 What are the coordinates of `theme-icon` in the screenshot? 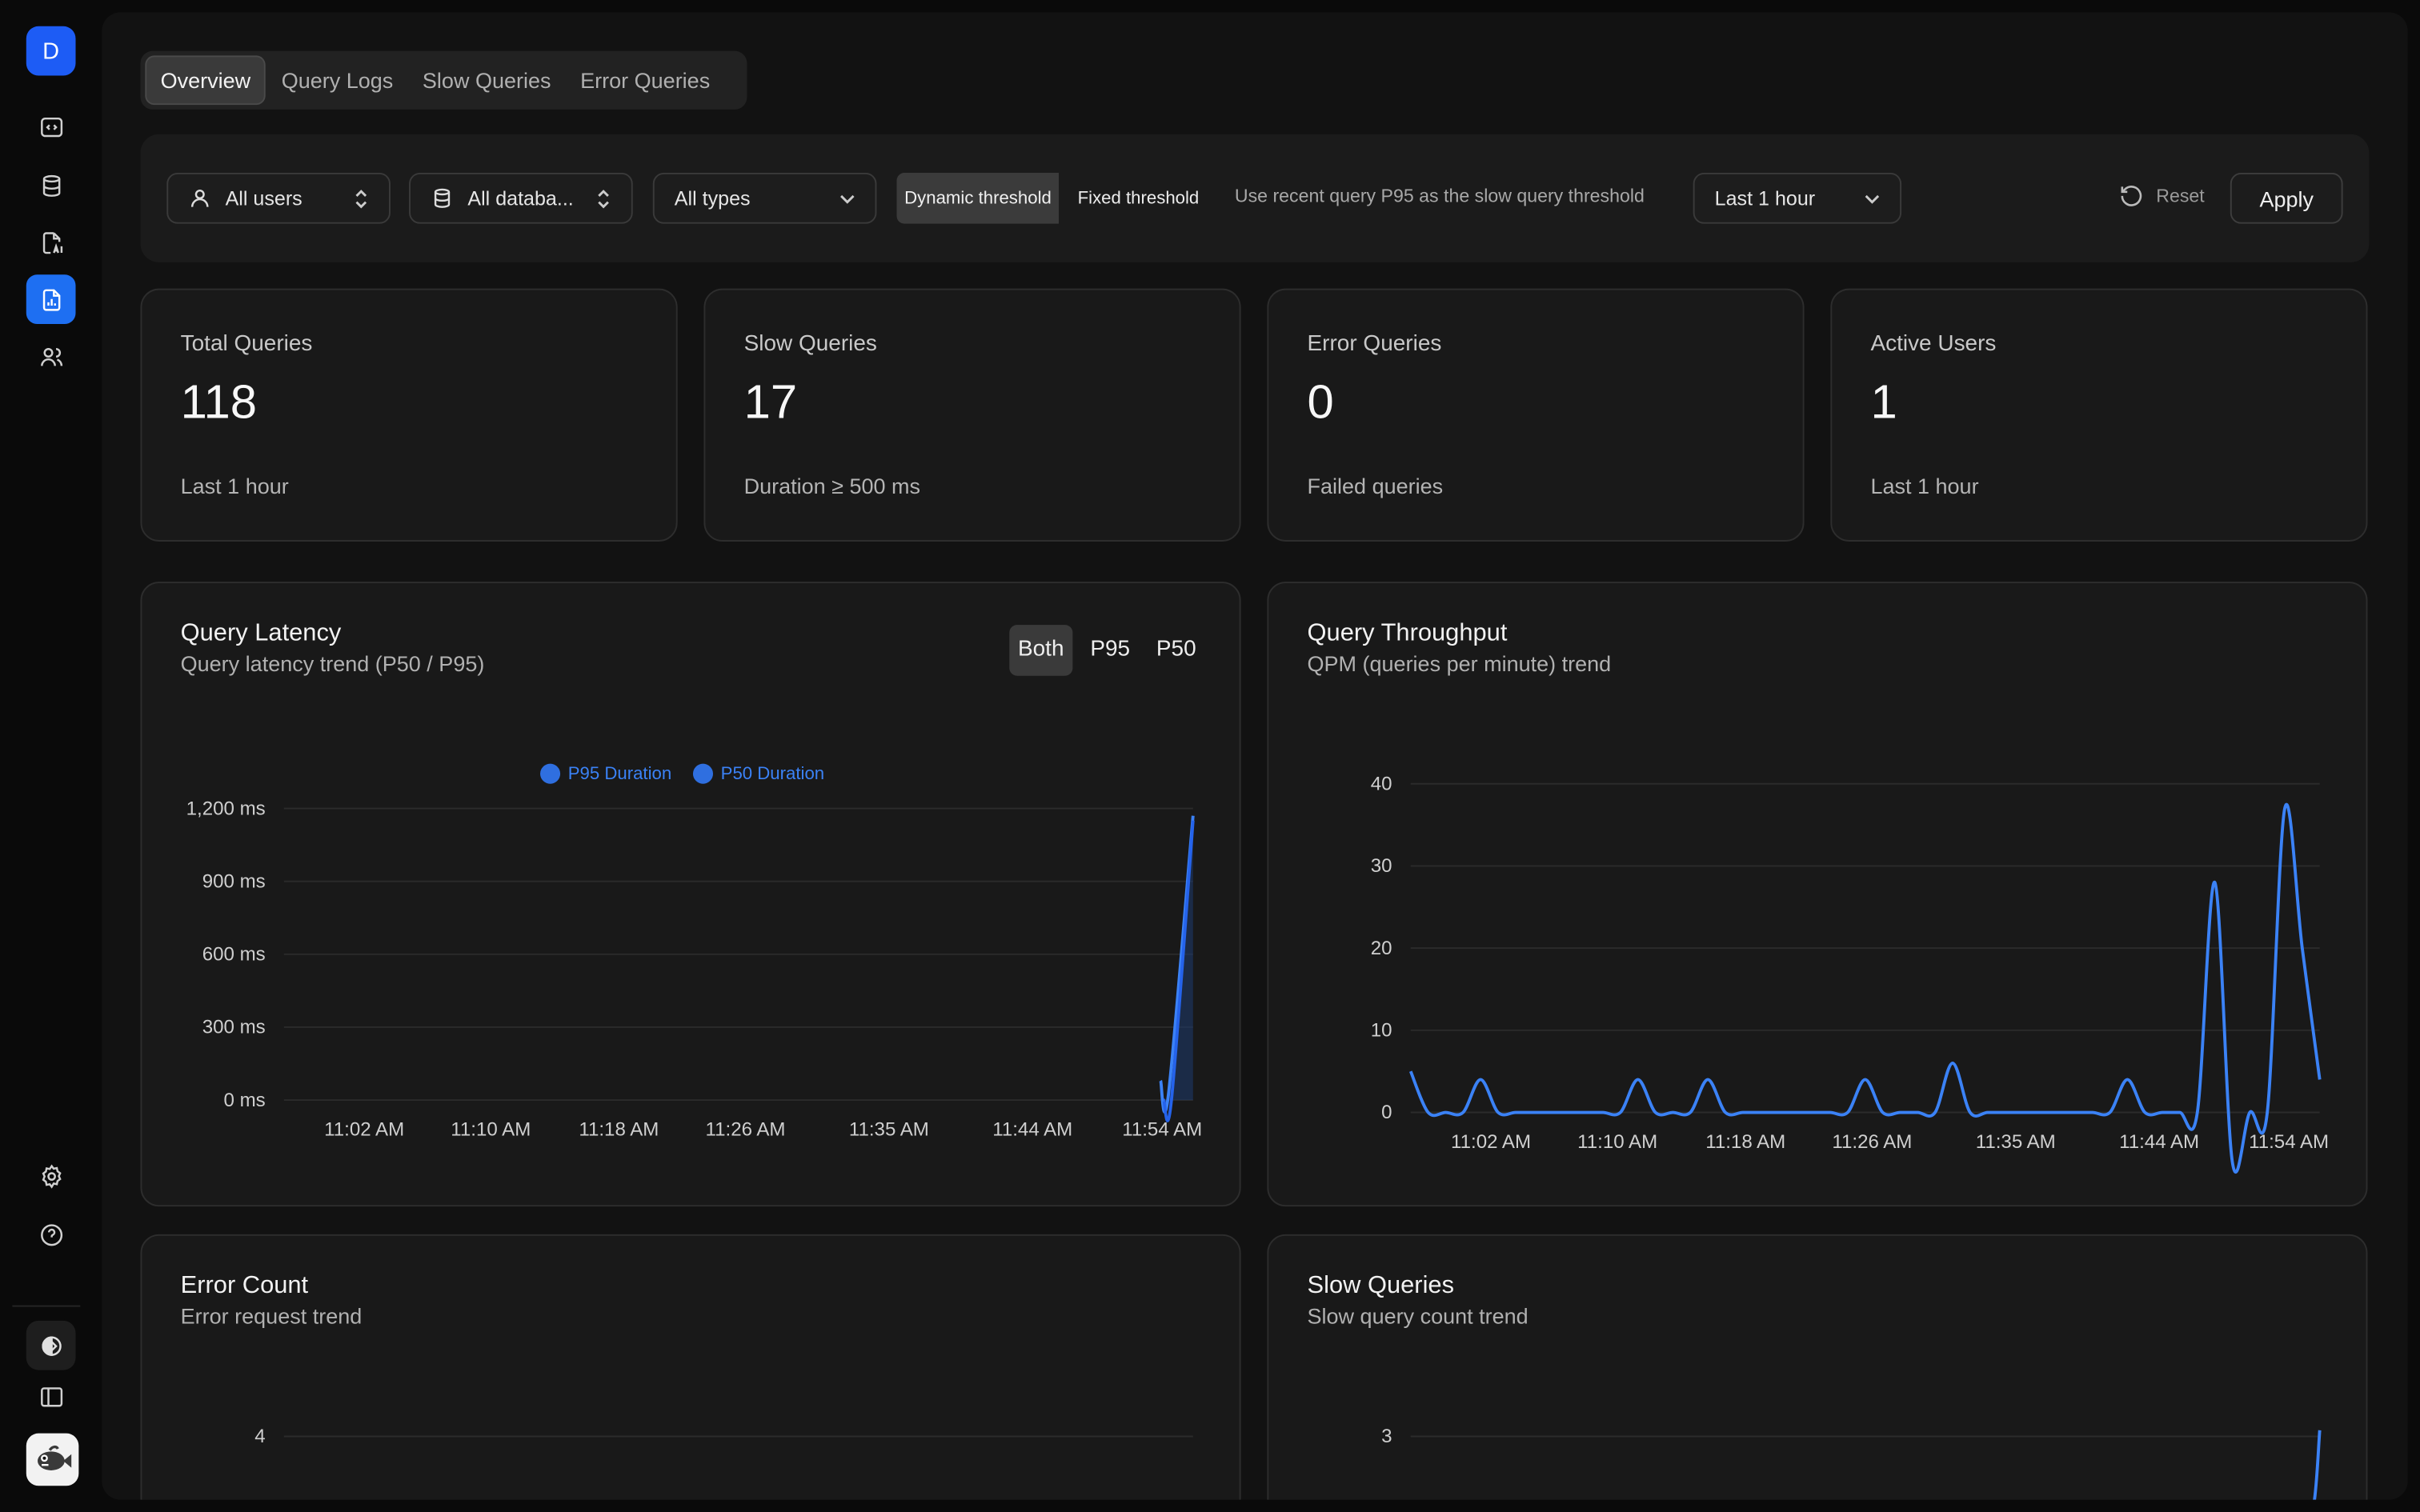 It's located at (51, 1345).